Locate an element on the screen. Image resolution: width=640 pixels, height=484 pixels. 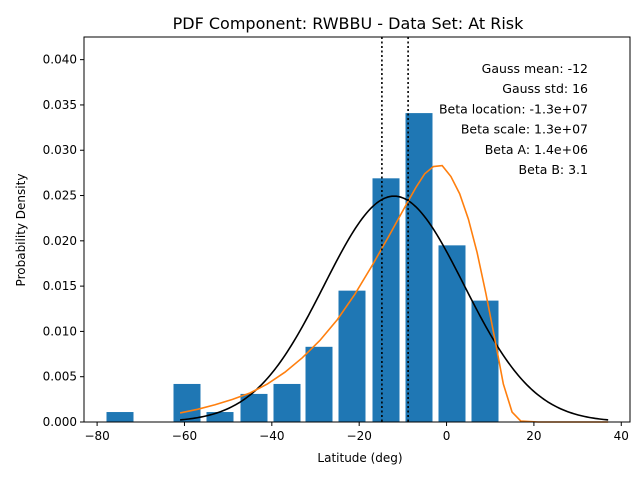
annotation-line-4: Beta scale: 1.3e+07 is located at coordinates (524, 129).